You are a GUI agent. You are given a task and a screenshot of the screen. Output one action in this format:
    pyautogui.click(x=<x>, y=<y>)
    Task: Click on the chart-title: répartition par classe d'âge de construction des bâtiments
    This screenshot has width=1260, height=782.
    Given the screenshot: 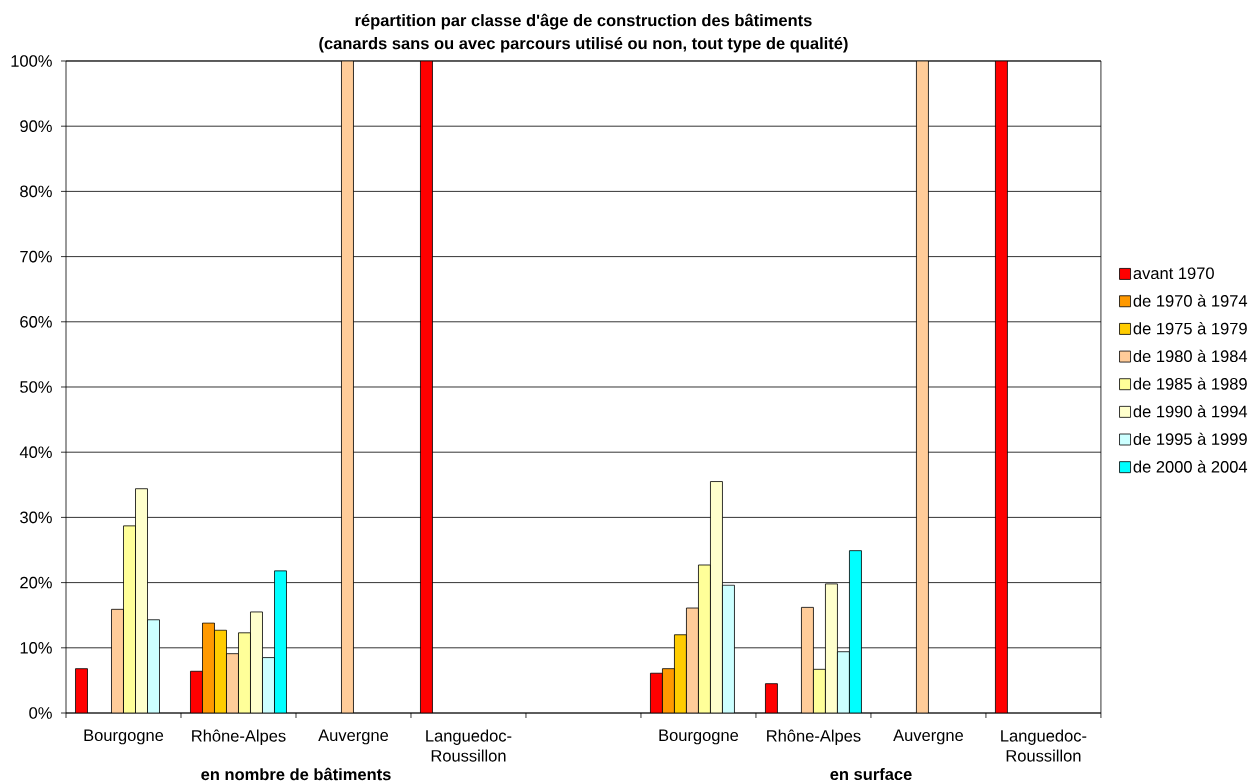 What is the action you would take?
    pyautogui.click(x=583, y=21)
    